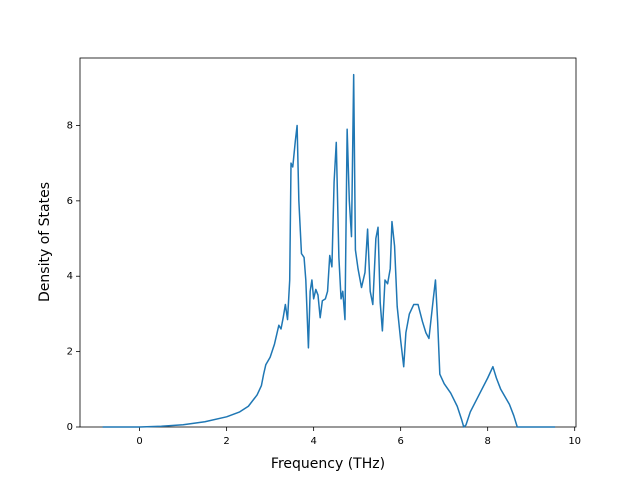  Describe the element at coordinates (328, 464) in the screenshot. I see `x-axis-label: Frequency (THz)` at that location.